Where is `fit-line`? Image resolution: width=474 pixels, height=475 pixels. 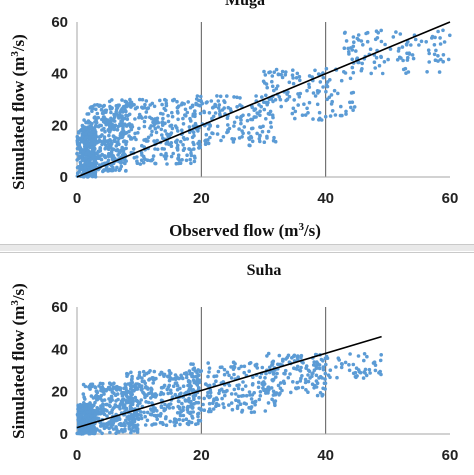 fit-line is located at coordinates (229, 382).